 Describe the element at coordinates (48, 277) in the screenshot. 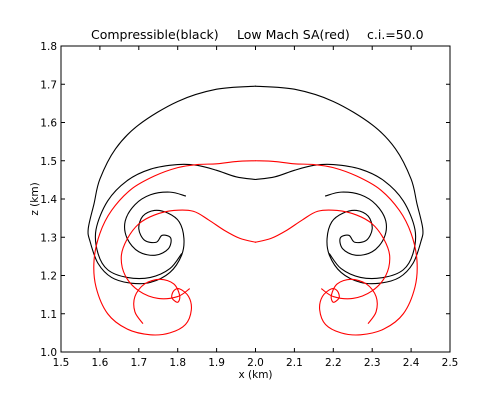

I see `y-tick-label: 1.2` at that location.